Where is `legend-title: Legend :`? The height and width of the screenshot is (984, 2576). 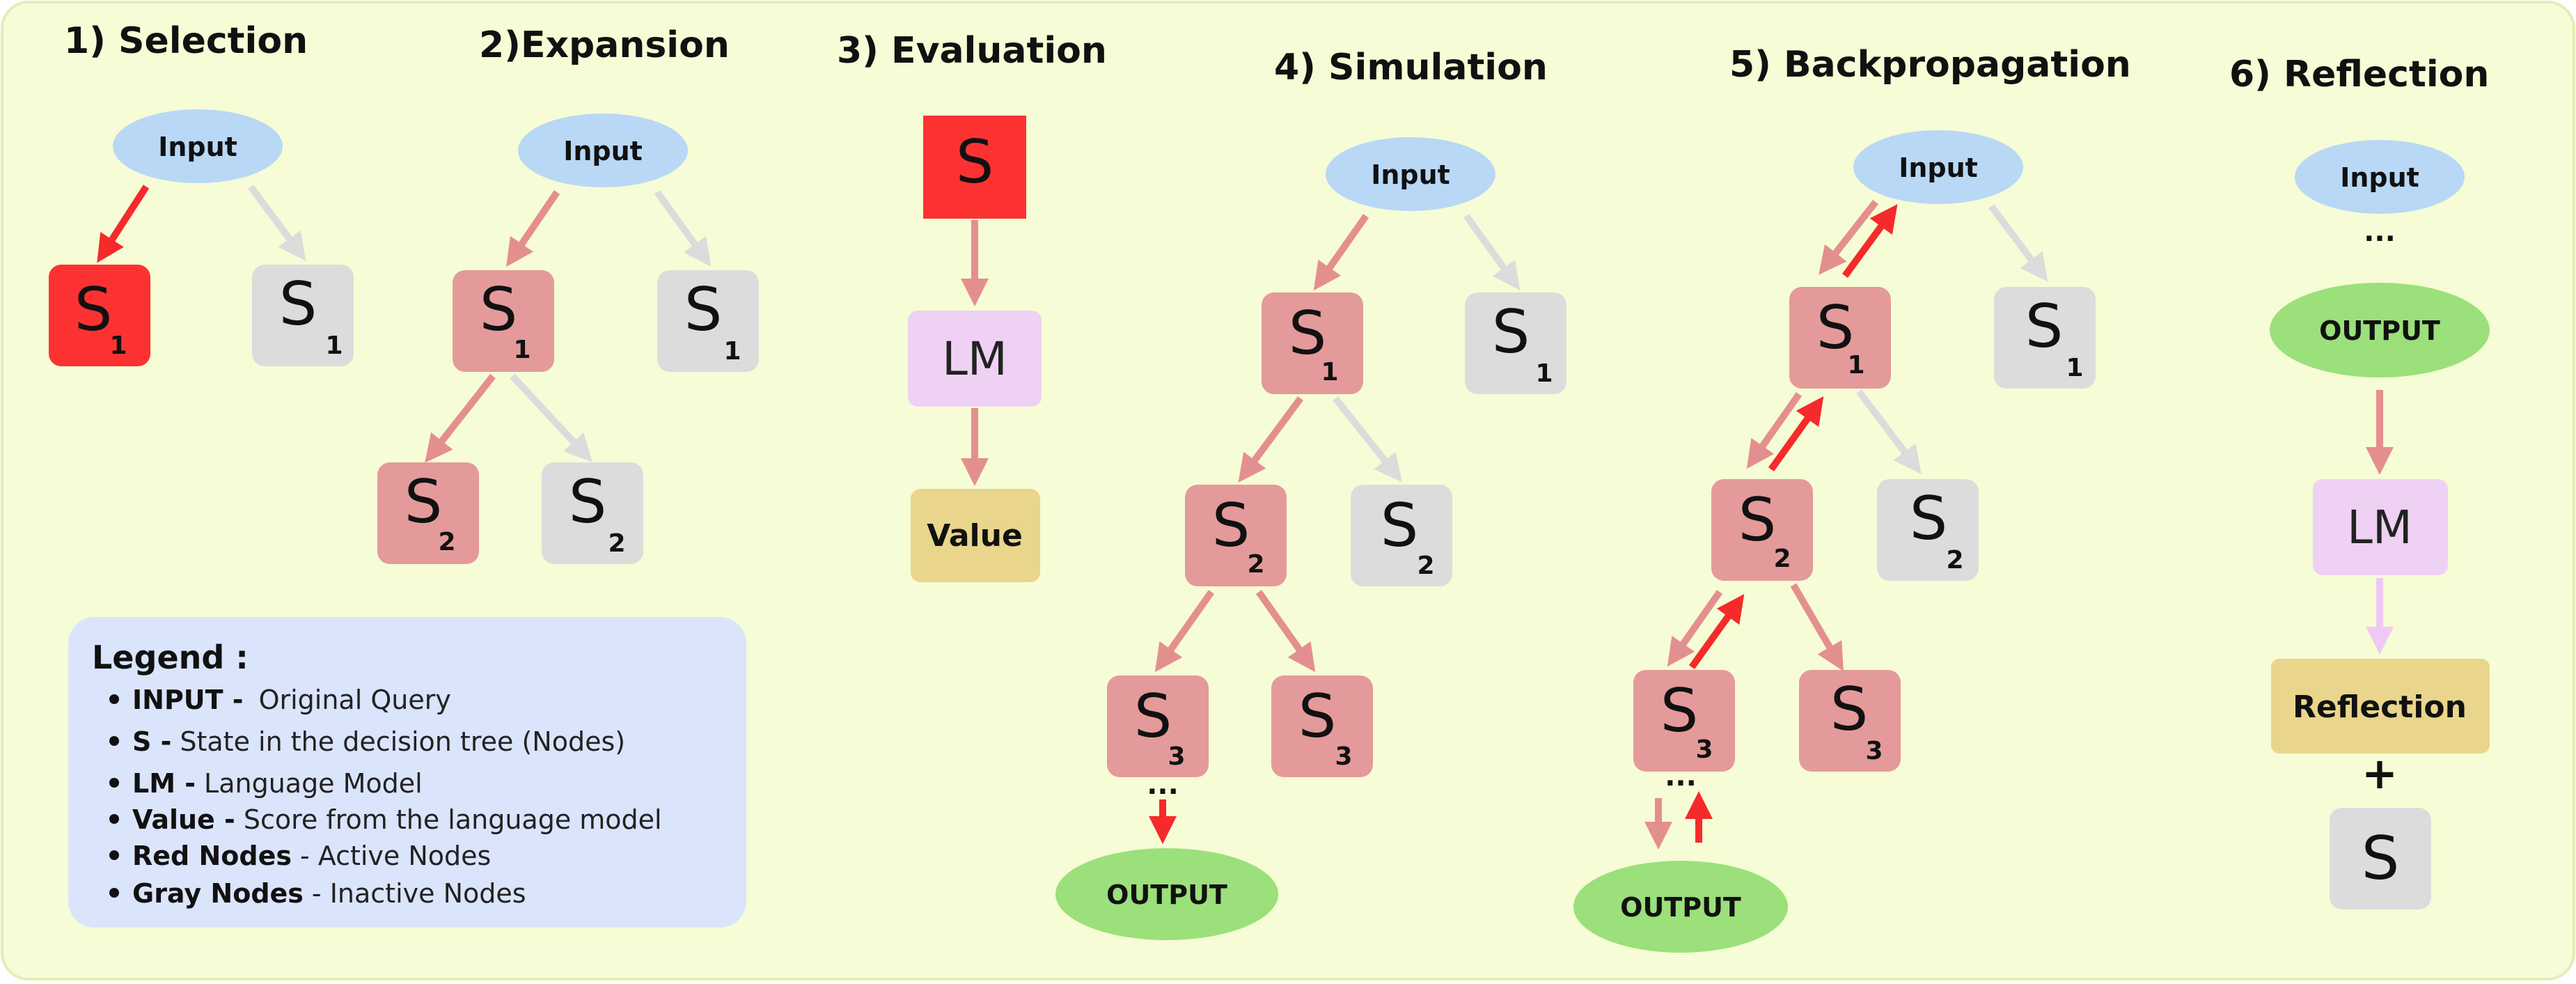 legend-title: Legend : is located at coordinates (170, 657).